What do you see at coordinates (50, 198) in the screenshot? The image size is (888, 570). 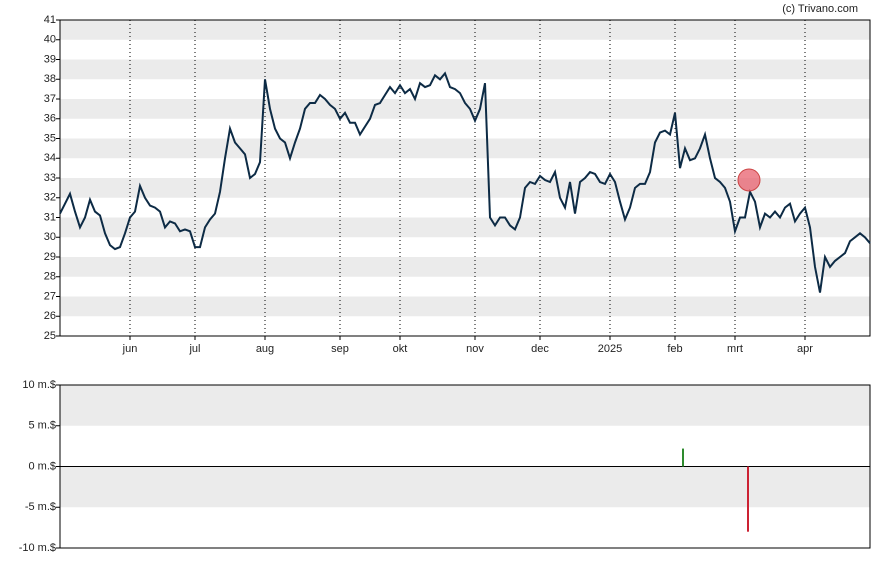 I see `y-tick-label: 32` at bounding box center [50, 198].